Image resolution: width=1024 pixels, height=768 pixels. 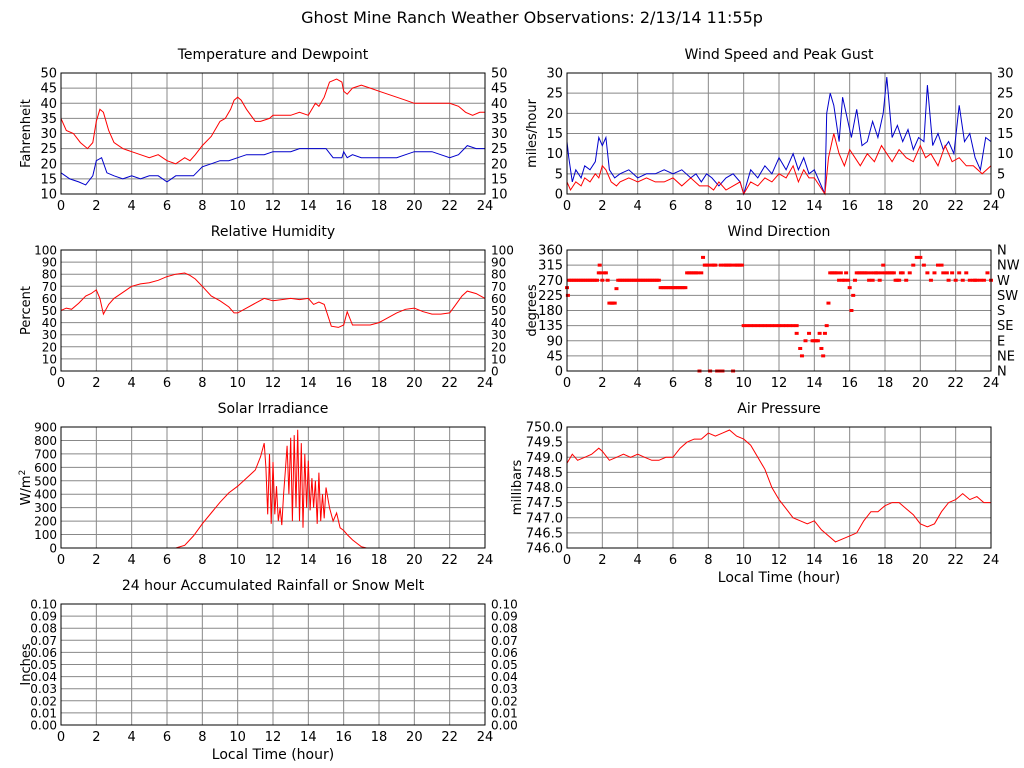 I want to click on y-axis-label: degrees, so click(x=532, y=310).